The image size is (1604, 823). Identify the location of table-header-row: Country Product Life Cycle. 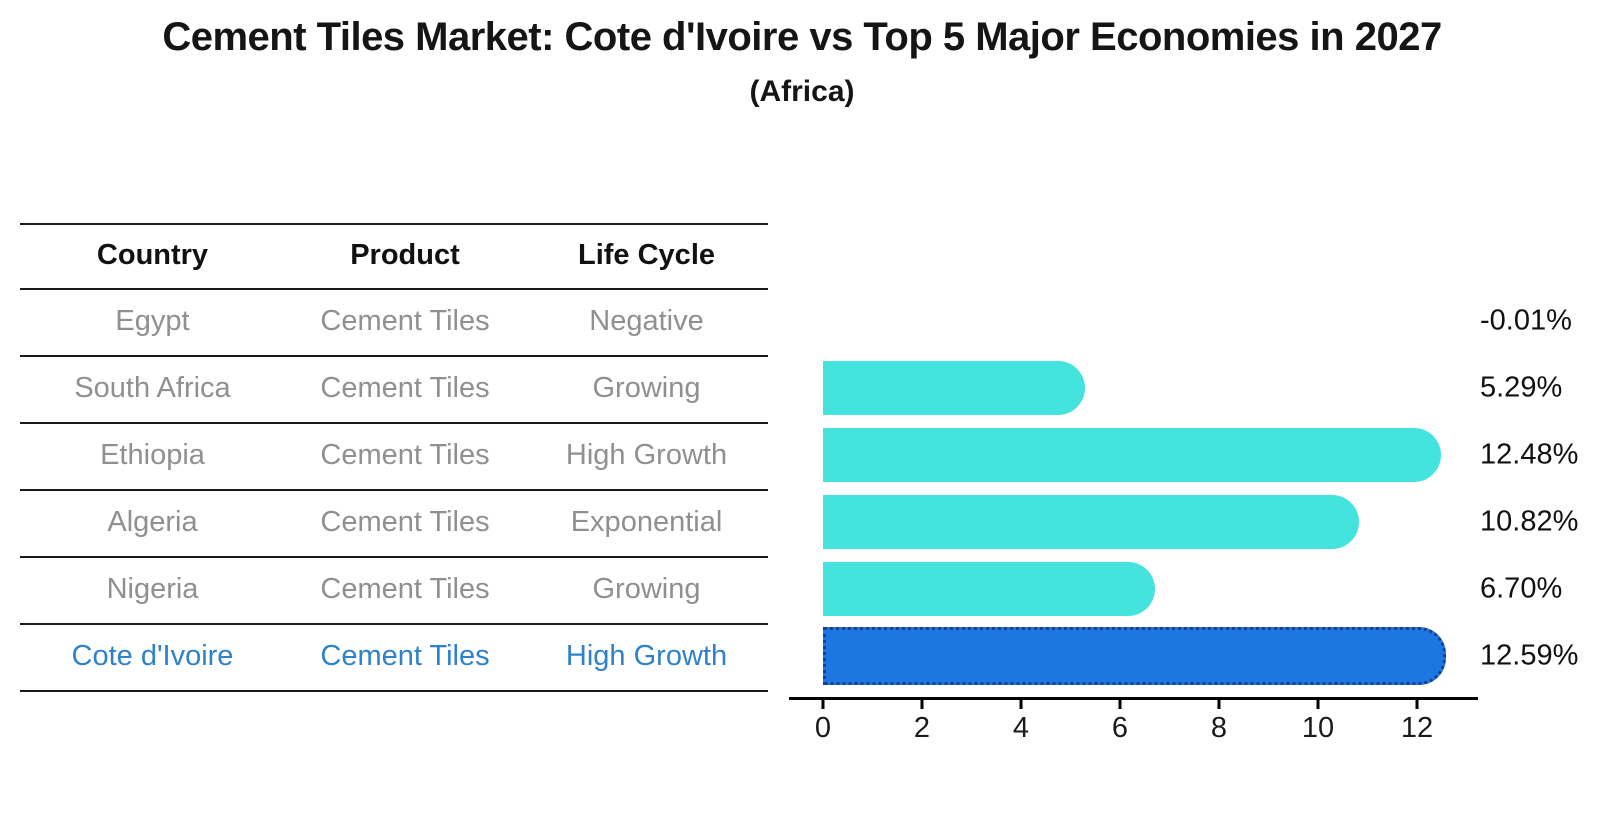
(394, 255).